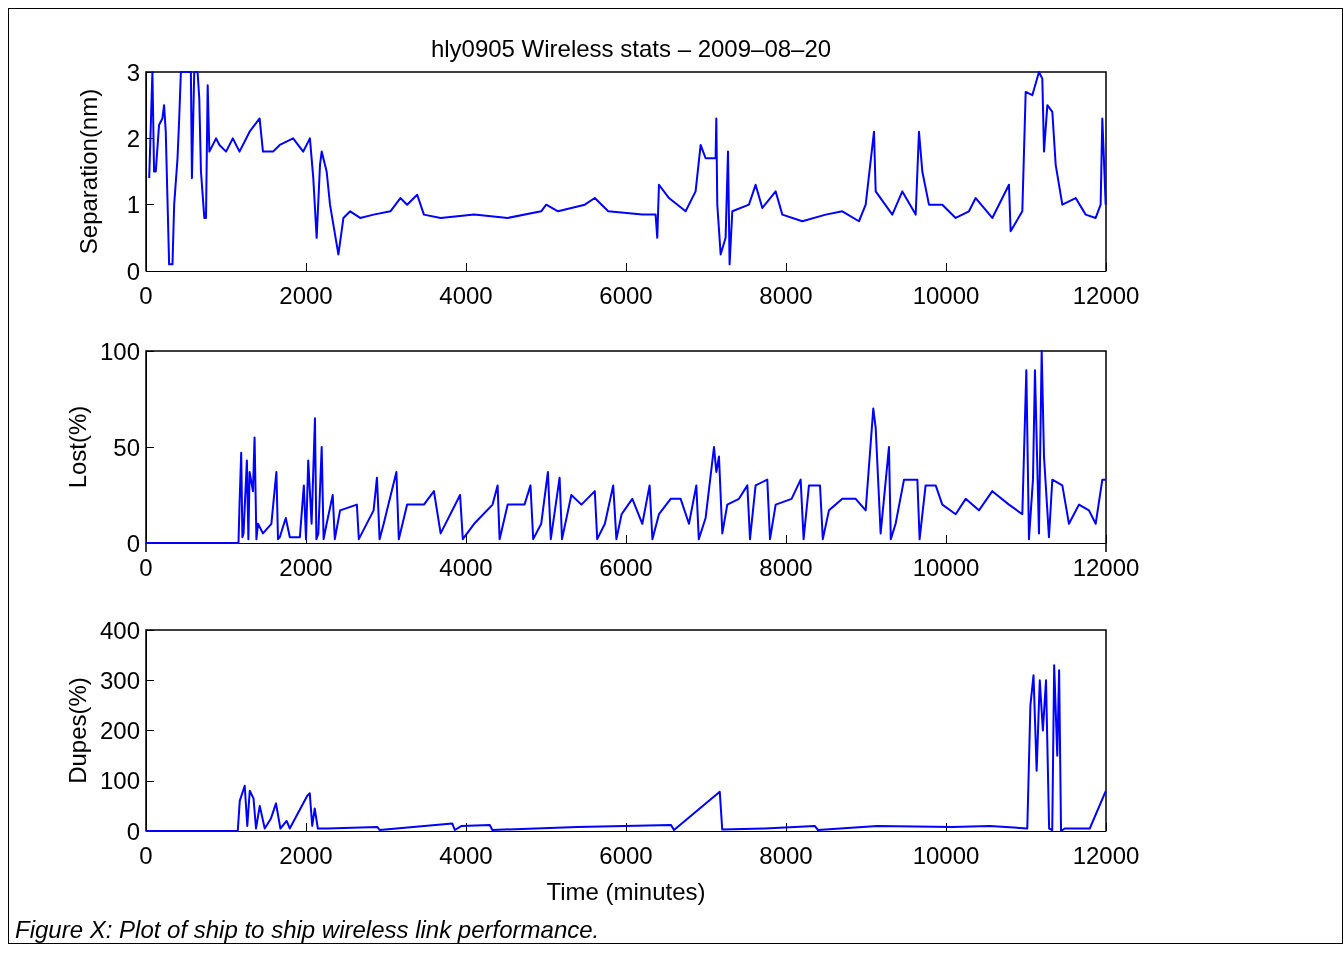 This screenshot has height=954, width=1343. What do you see at coordinates (631, 48) in the screenshot?
I see `chart-title: hly0905 Wireless stats – 2009–08–20` at bounding box center [631, 48].